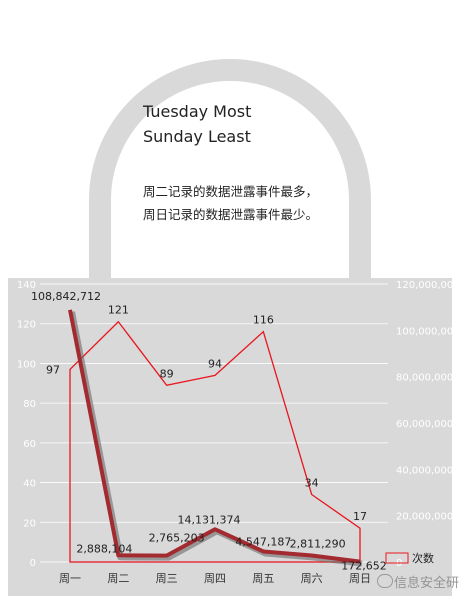  Describe the element at coordinates (312, 482) in the screenshot. I see `count-data-label: 34` at that location.